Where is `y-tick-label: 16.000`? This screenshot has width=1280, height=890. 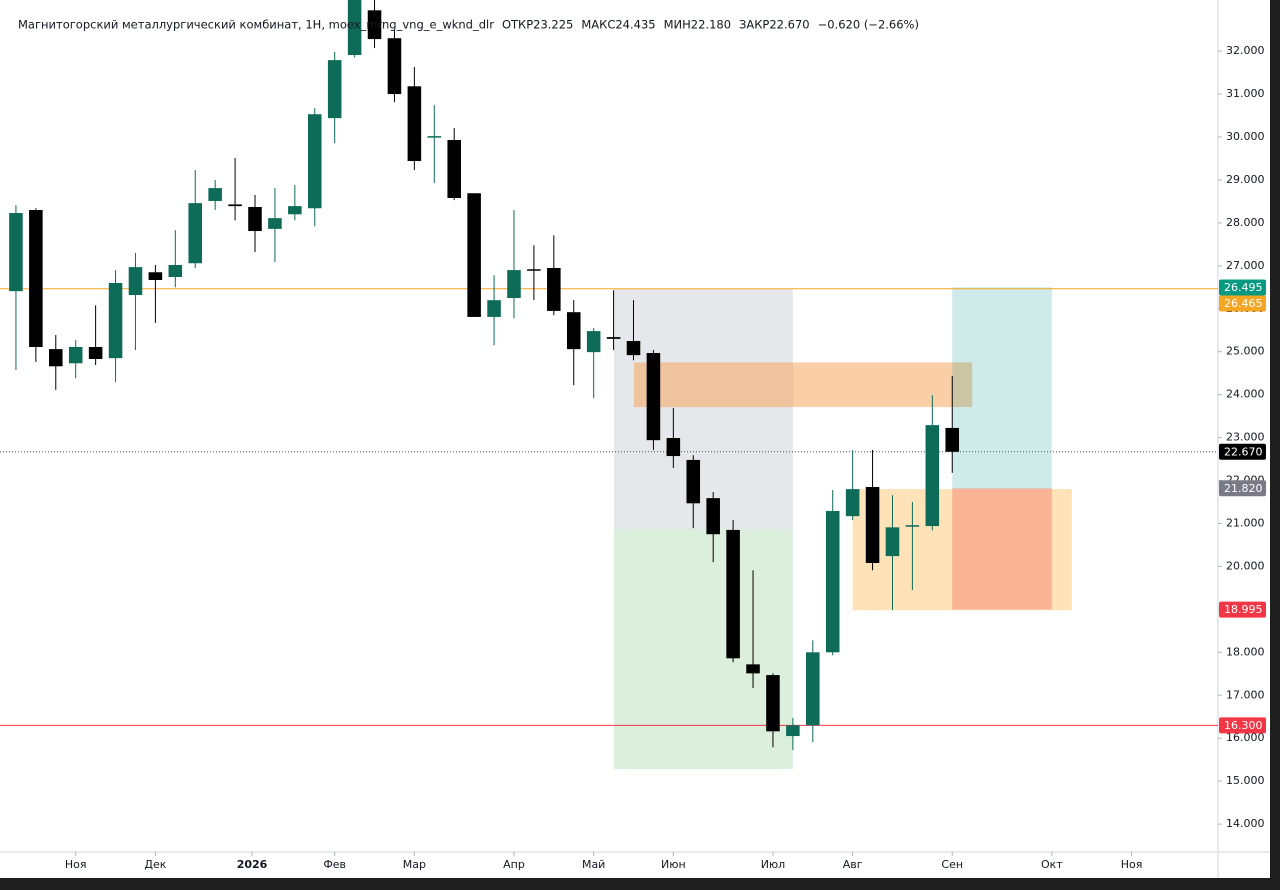 y-tick-label: 16.000 is located at coordinates (1245, 737).